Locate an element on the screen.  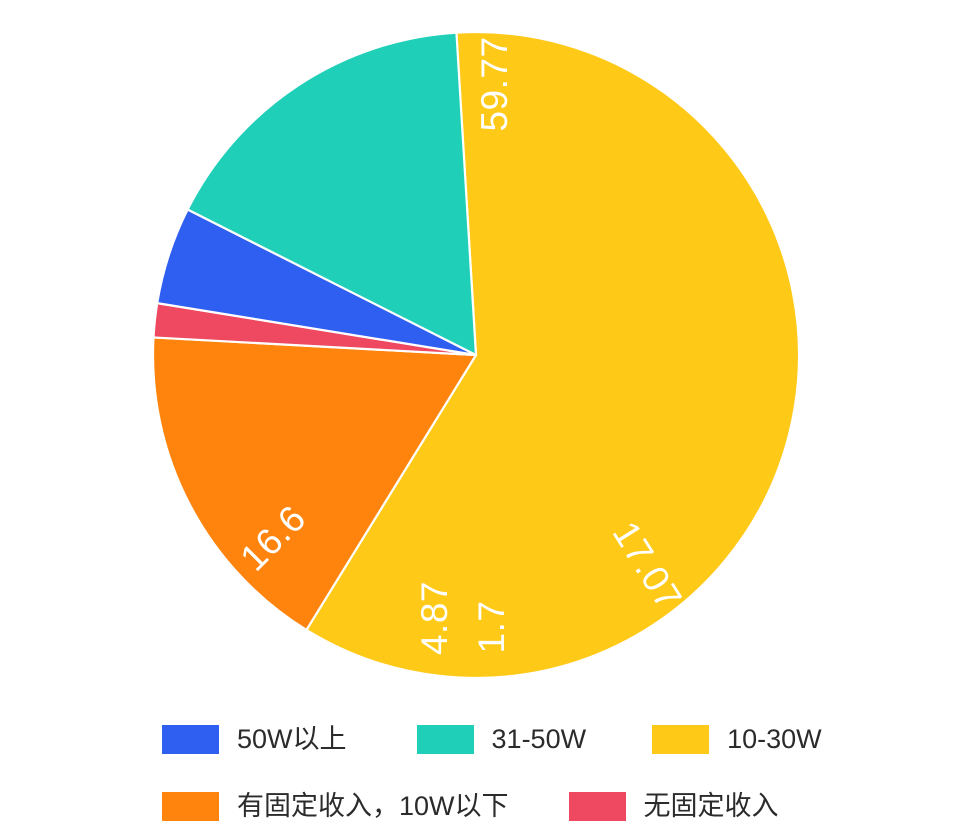
legend-item-31-50w: 31-50W is located at coordinates (501, 738).